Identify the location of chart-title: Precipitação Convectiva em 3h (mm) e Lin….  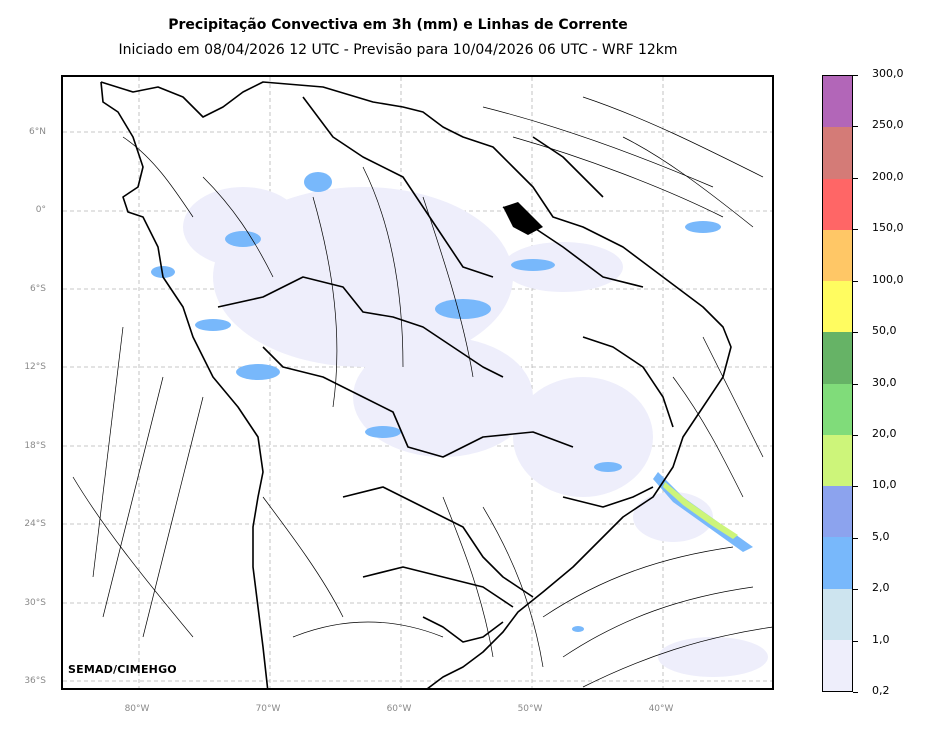
(398, 25).